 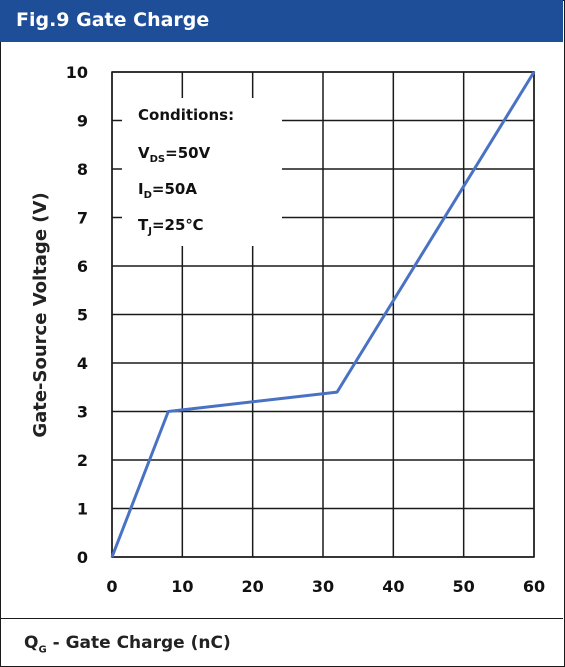 What do you see at coordinates (182, 586) in the screenshot?
I see `x-tick-label: 10` at bounding box center [182, 586].